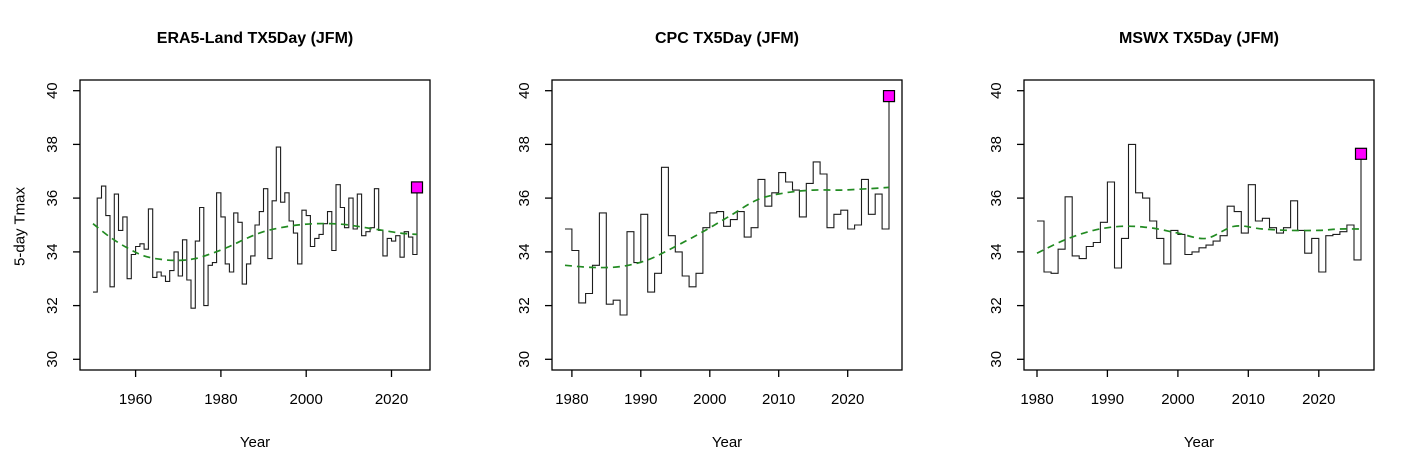 The height and width of the screenshot is (472, 1417). What do you see at coordinates (727, 38) in the screenshot?
I see `chart-title: CPC TX5Day (JFM)` at bounding box center [727, 38].